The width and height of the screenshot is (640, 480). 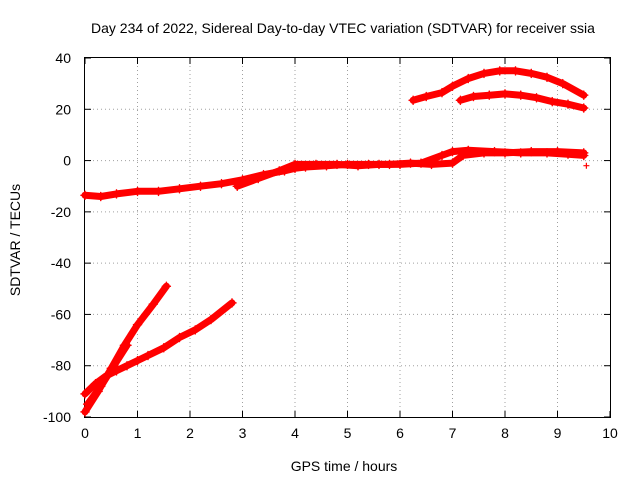 What do you see at coordinates (15, 240) in the screenshot?
I see `y-axis-label: SDTVAR / TECUs` at bounding box center [15, 240].